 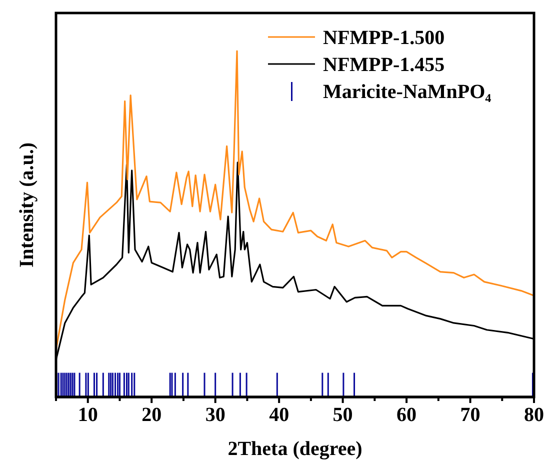 I want to click on legend-label: NFMPP-1.500, so click(x=384, y=38).